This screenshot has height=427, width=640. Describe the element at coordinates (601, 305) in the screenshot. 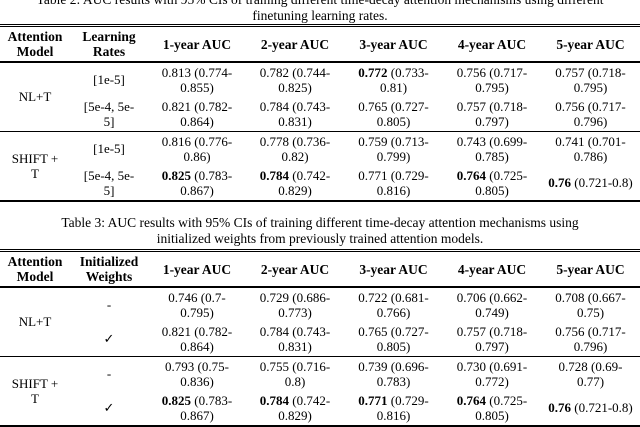

I see `auc-ci: (0.667-0.75)` at that location.